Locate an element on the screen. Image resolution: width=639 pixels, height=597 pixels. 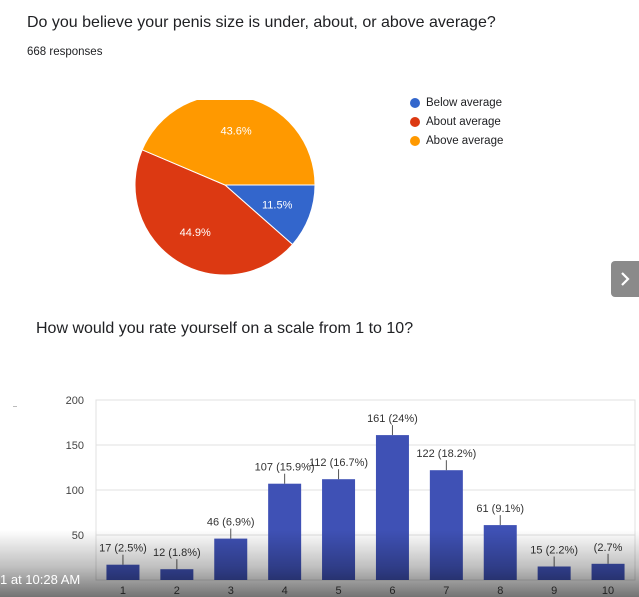
pie-chart: 11.5% 44.9% 43.6% is located at coordinates (225, 188).